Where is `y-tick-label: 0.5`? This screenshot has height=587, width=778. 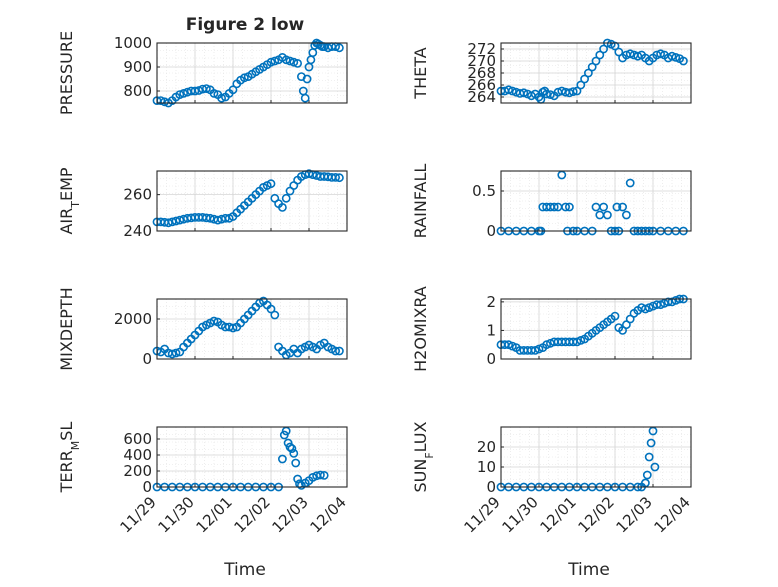 y-tick-label: 0.5 is located at coordinates (484, 191).